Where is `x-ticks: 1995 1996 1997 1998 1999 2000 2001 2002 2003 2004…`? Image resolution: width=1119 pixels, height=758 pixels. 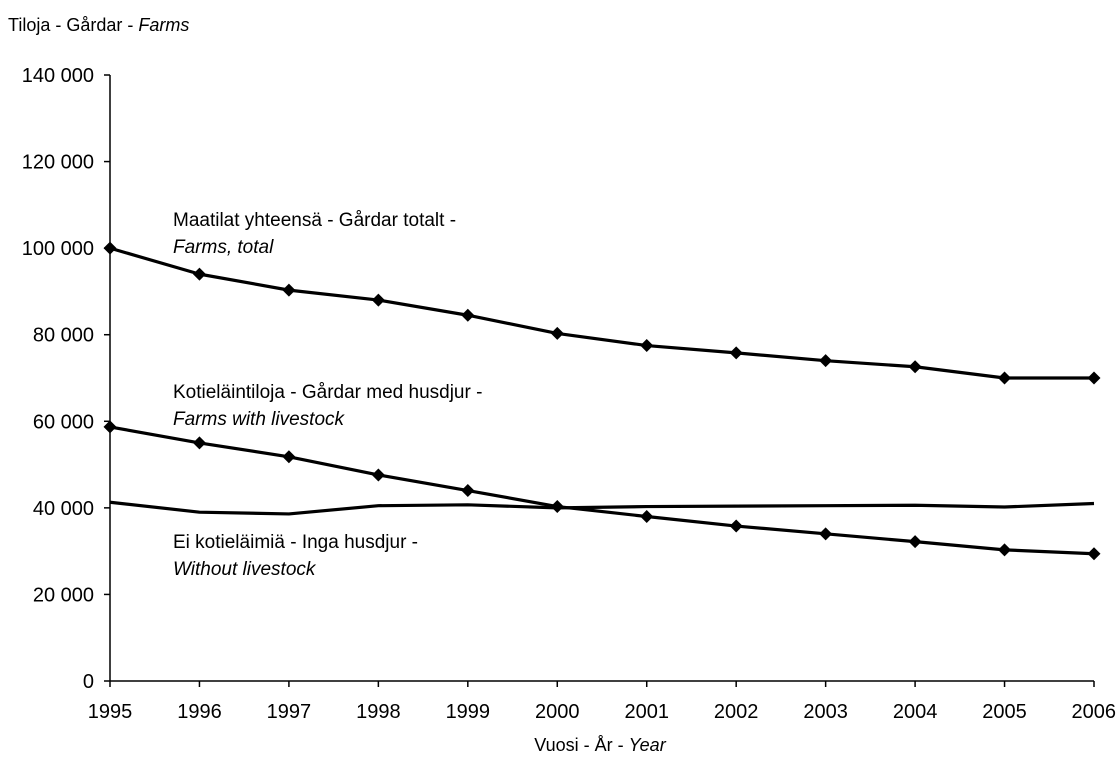 x-ticks: 1995 1996 1997 1998 1999 2000 2001 2002 2003 2004… is located at coordinates (602, 702).